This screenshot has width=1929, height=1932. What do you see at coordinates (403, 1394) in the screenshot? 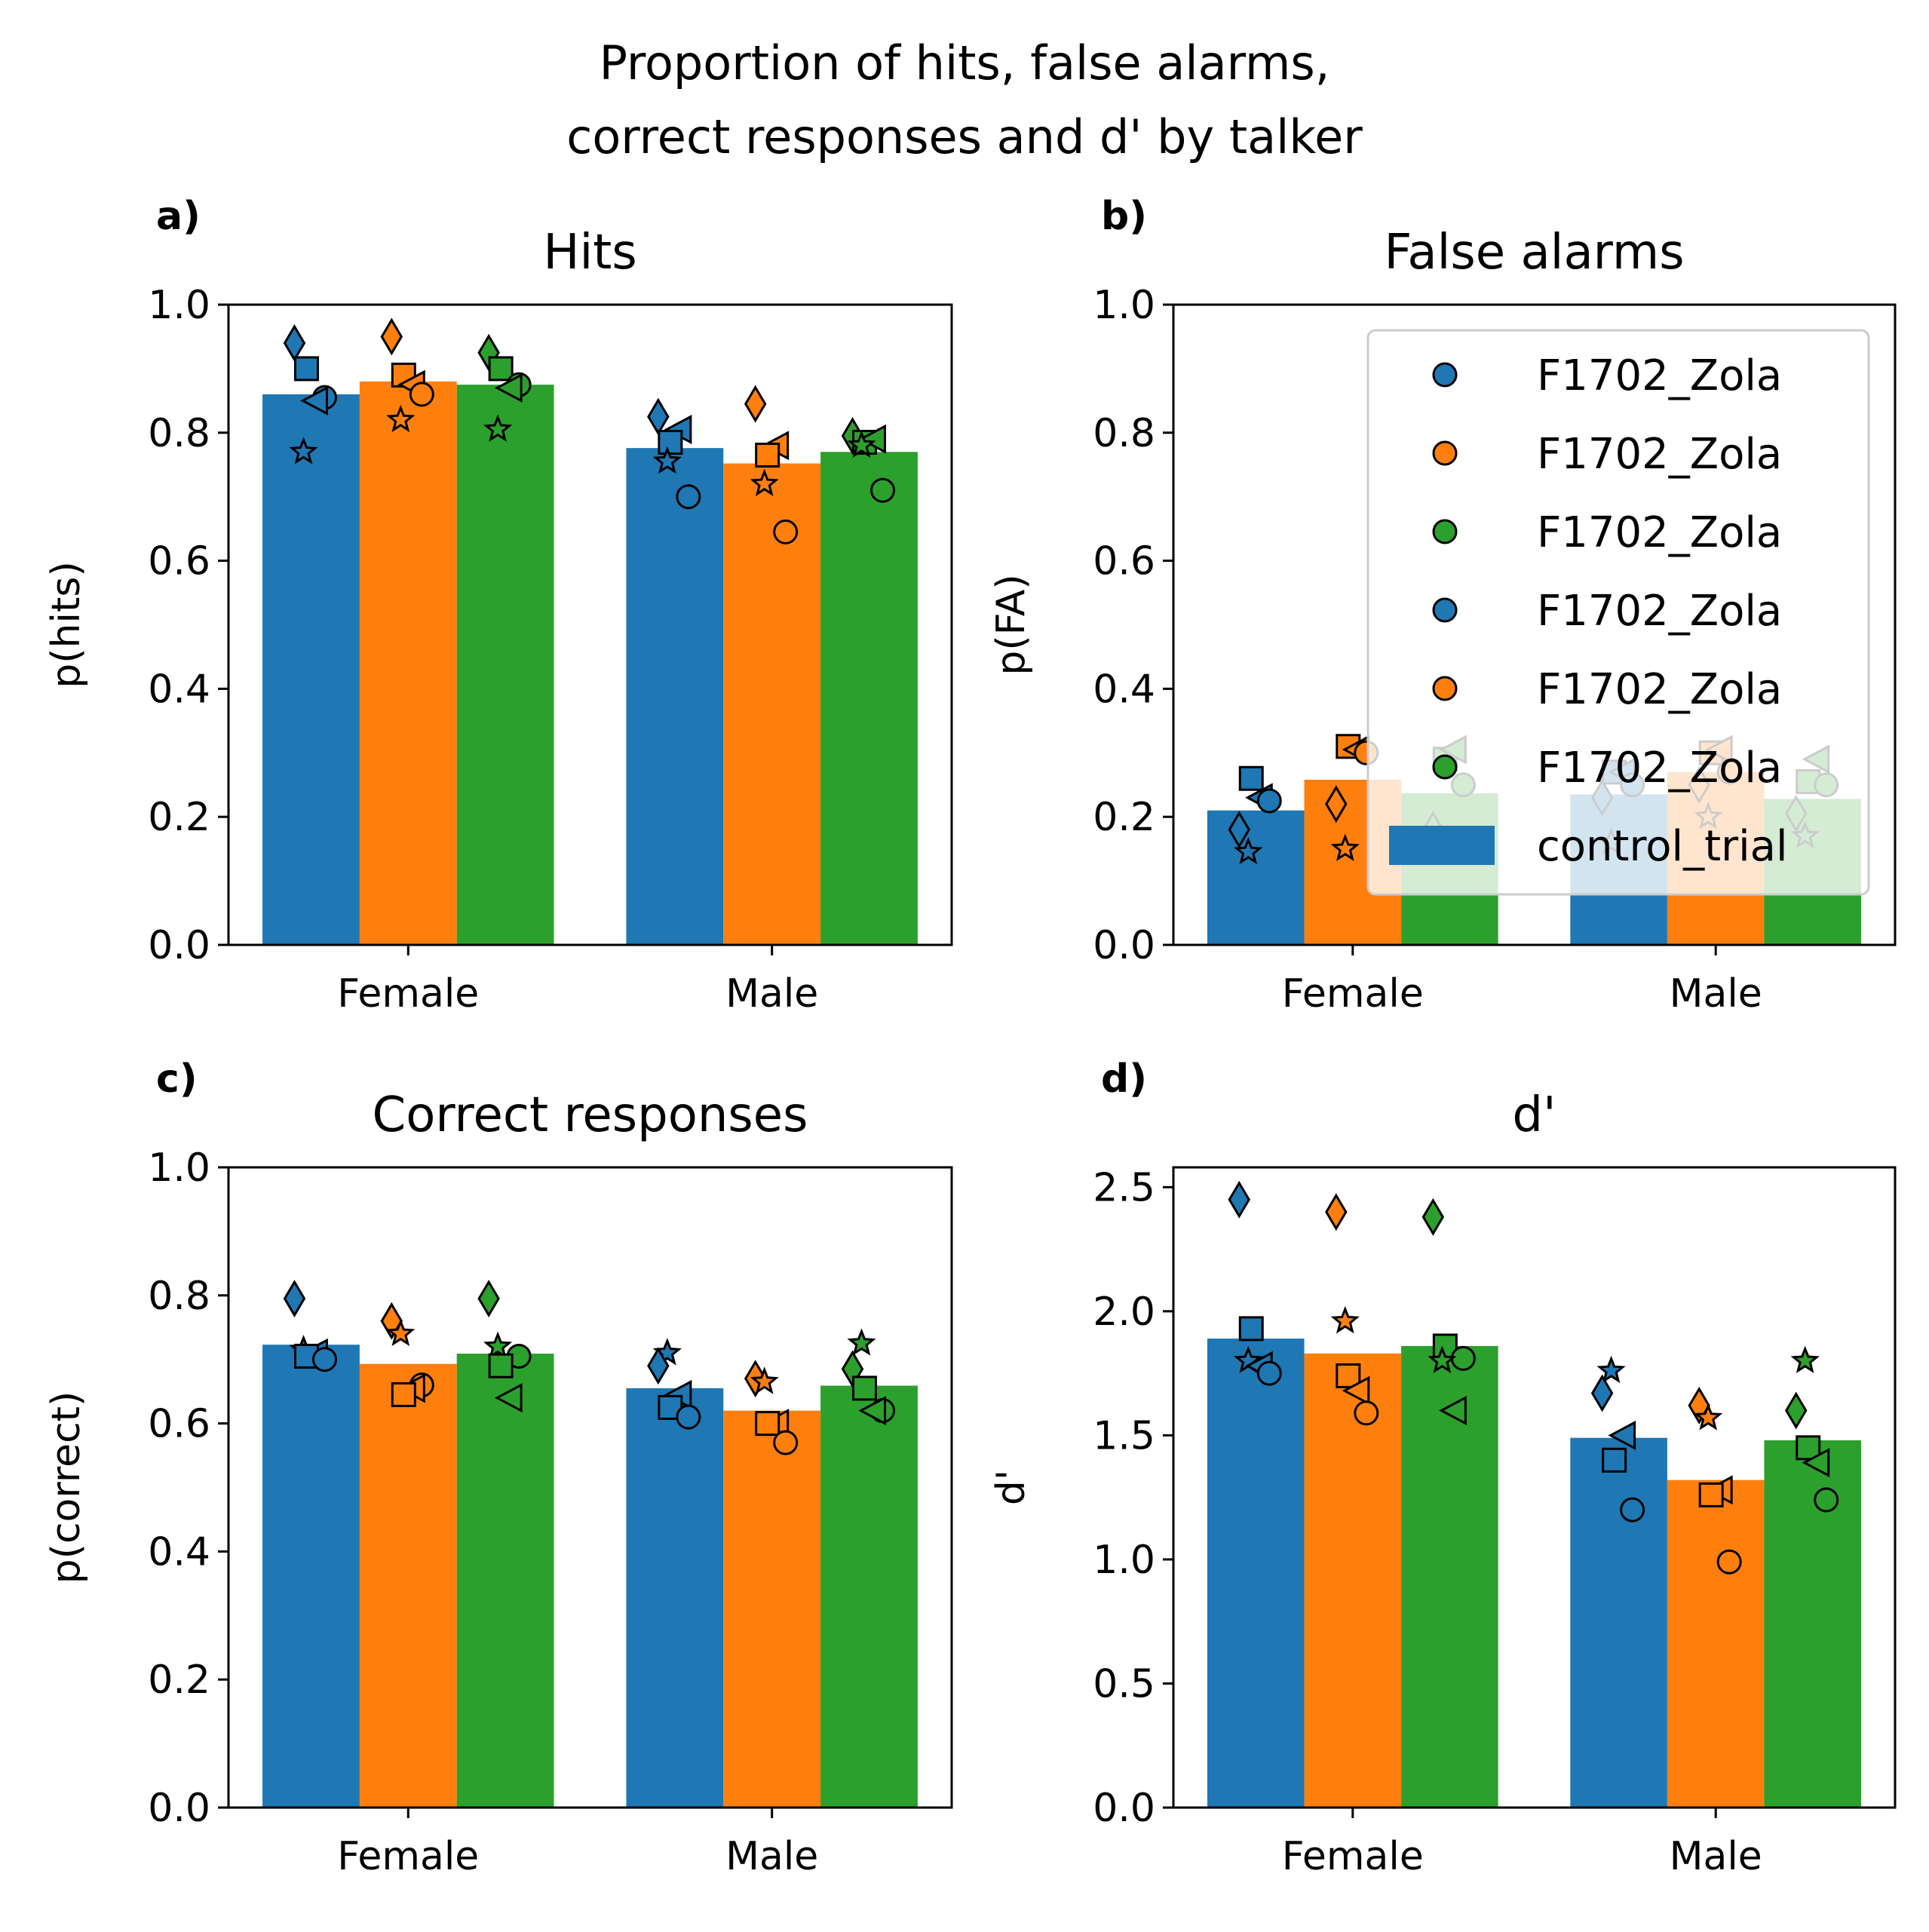
I see `point-c-0-1-square` at bounding box center [403, 1394].